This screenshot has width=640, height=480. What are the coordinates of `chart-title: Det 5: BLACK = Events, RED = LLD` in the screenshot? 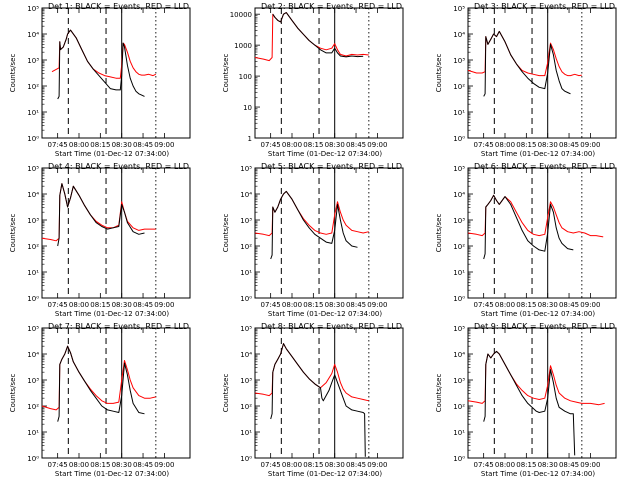 It's located at (331, 166).